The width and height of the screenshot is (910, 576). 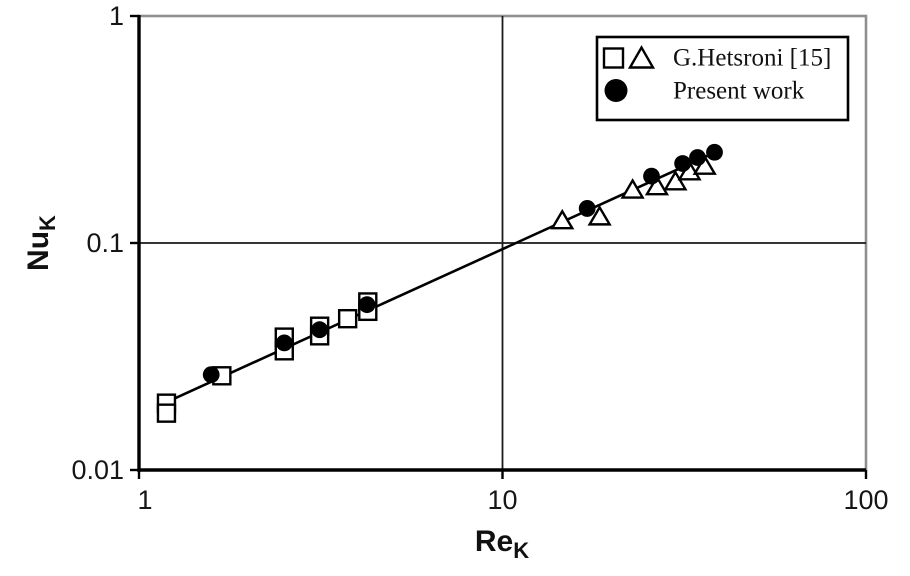 I want to click on y-axis-title-subscript: K, so click(x=47, y=223).